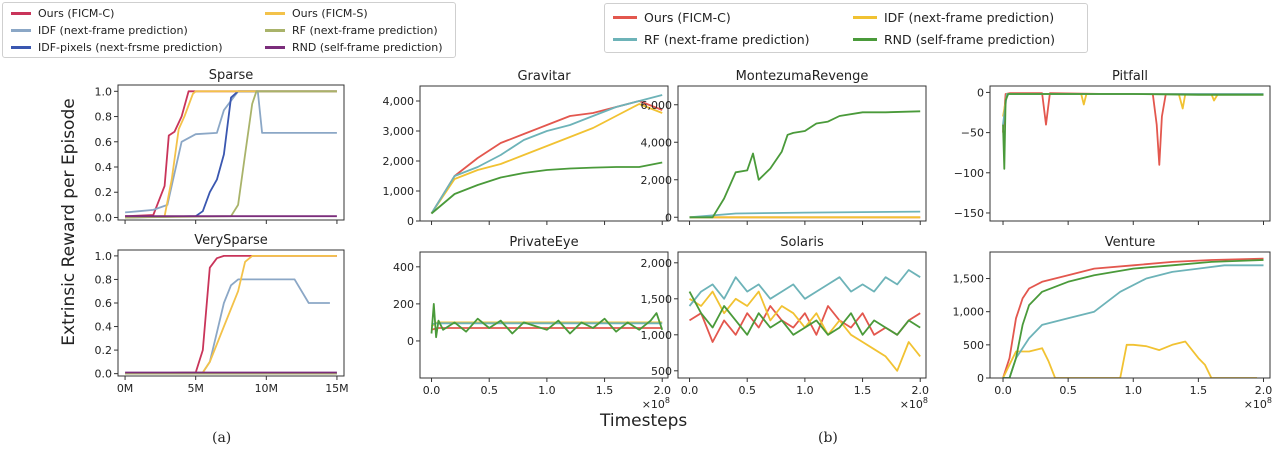  Describe the element at coordinates (104, 192) in the screenshot. I see `y-tick-label: 0.2` at that location.